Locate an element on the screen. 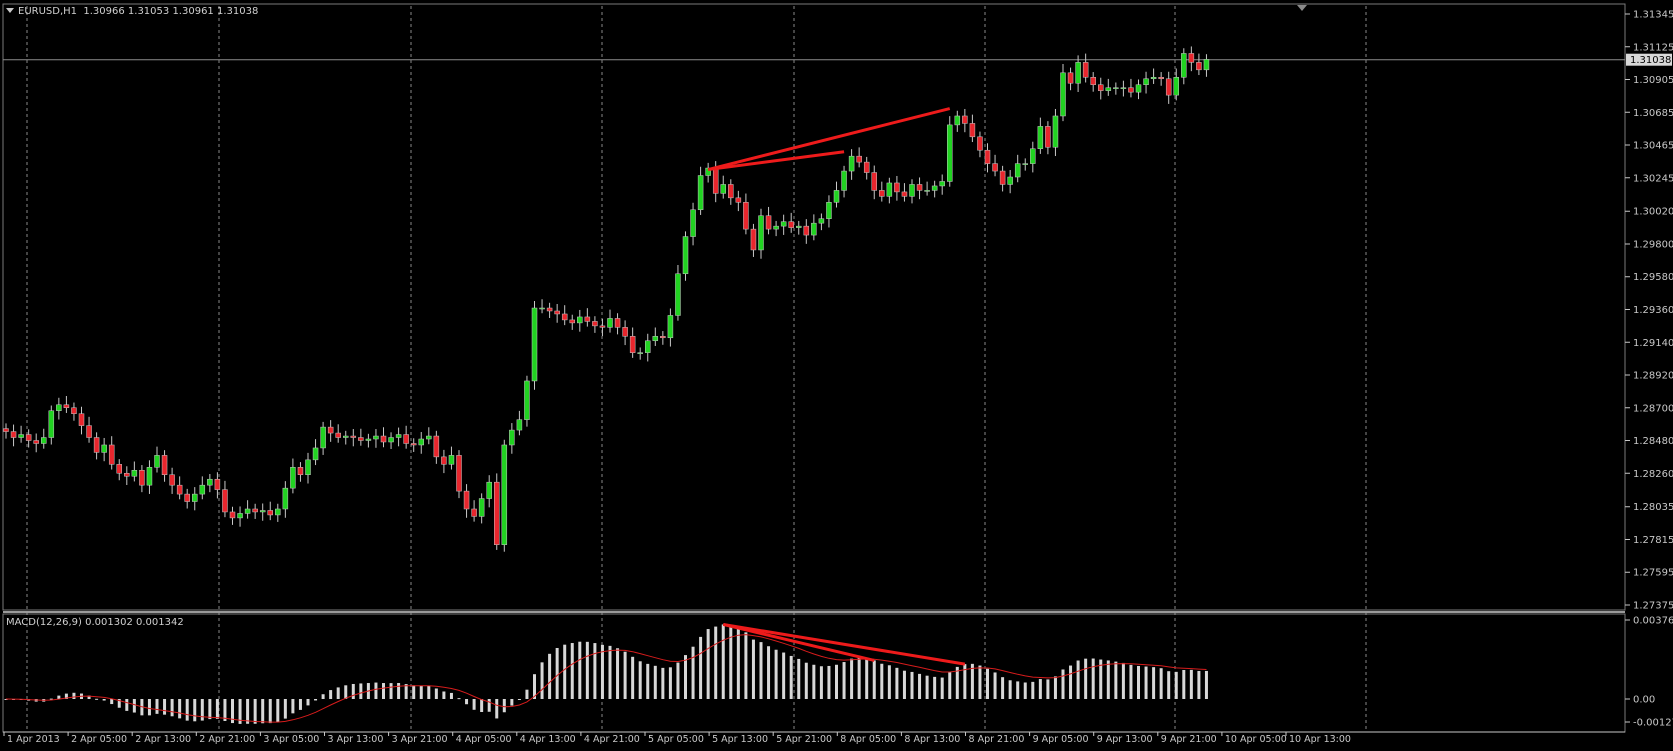 The width and height of the screenshot is (1673, 751). macd-tick-label: 0.003766 is located at coordinates (1653, 621).